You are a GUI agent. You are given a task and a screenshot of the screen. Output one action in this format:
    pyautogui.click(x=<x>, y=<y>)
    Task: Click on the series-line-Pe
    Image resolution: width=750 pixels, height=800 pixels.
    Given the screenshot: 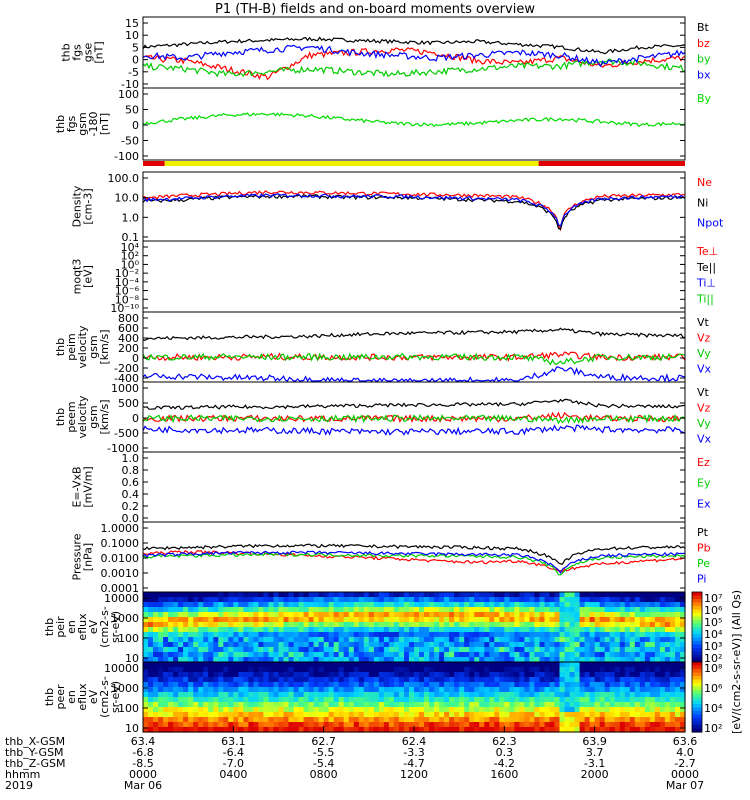 What is the action you would take?
    pyautogui.click(x=414, y=564)
    